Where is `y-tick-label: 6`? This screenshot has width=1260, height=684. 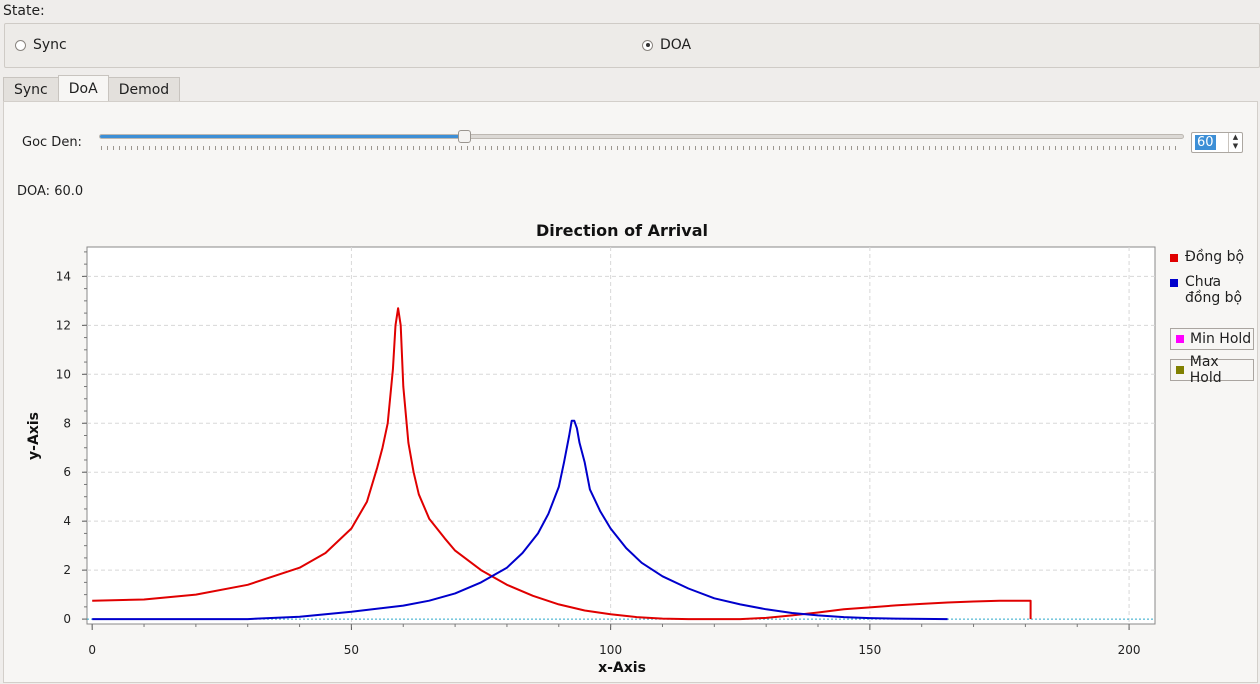 y-tick-label: 6 is located at coordinates (67, 472).